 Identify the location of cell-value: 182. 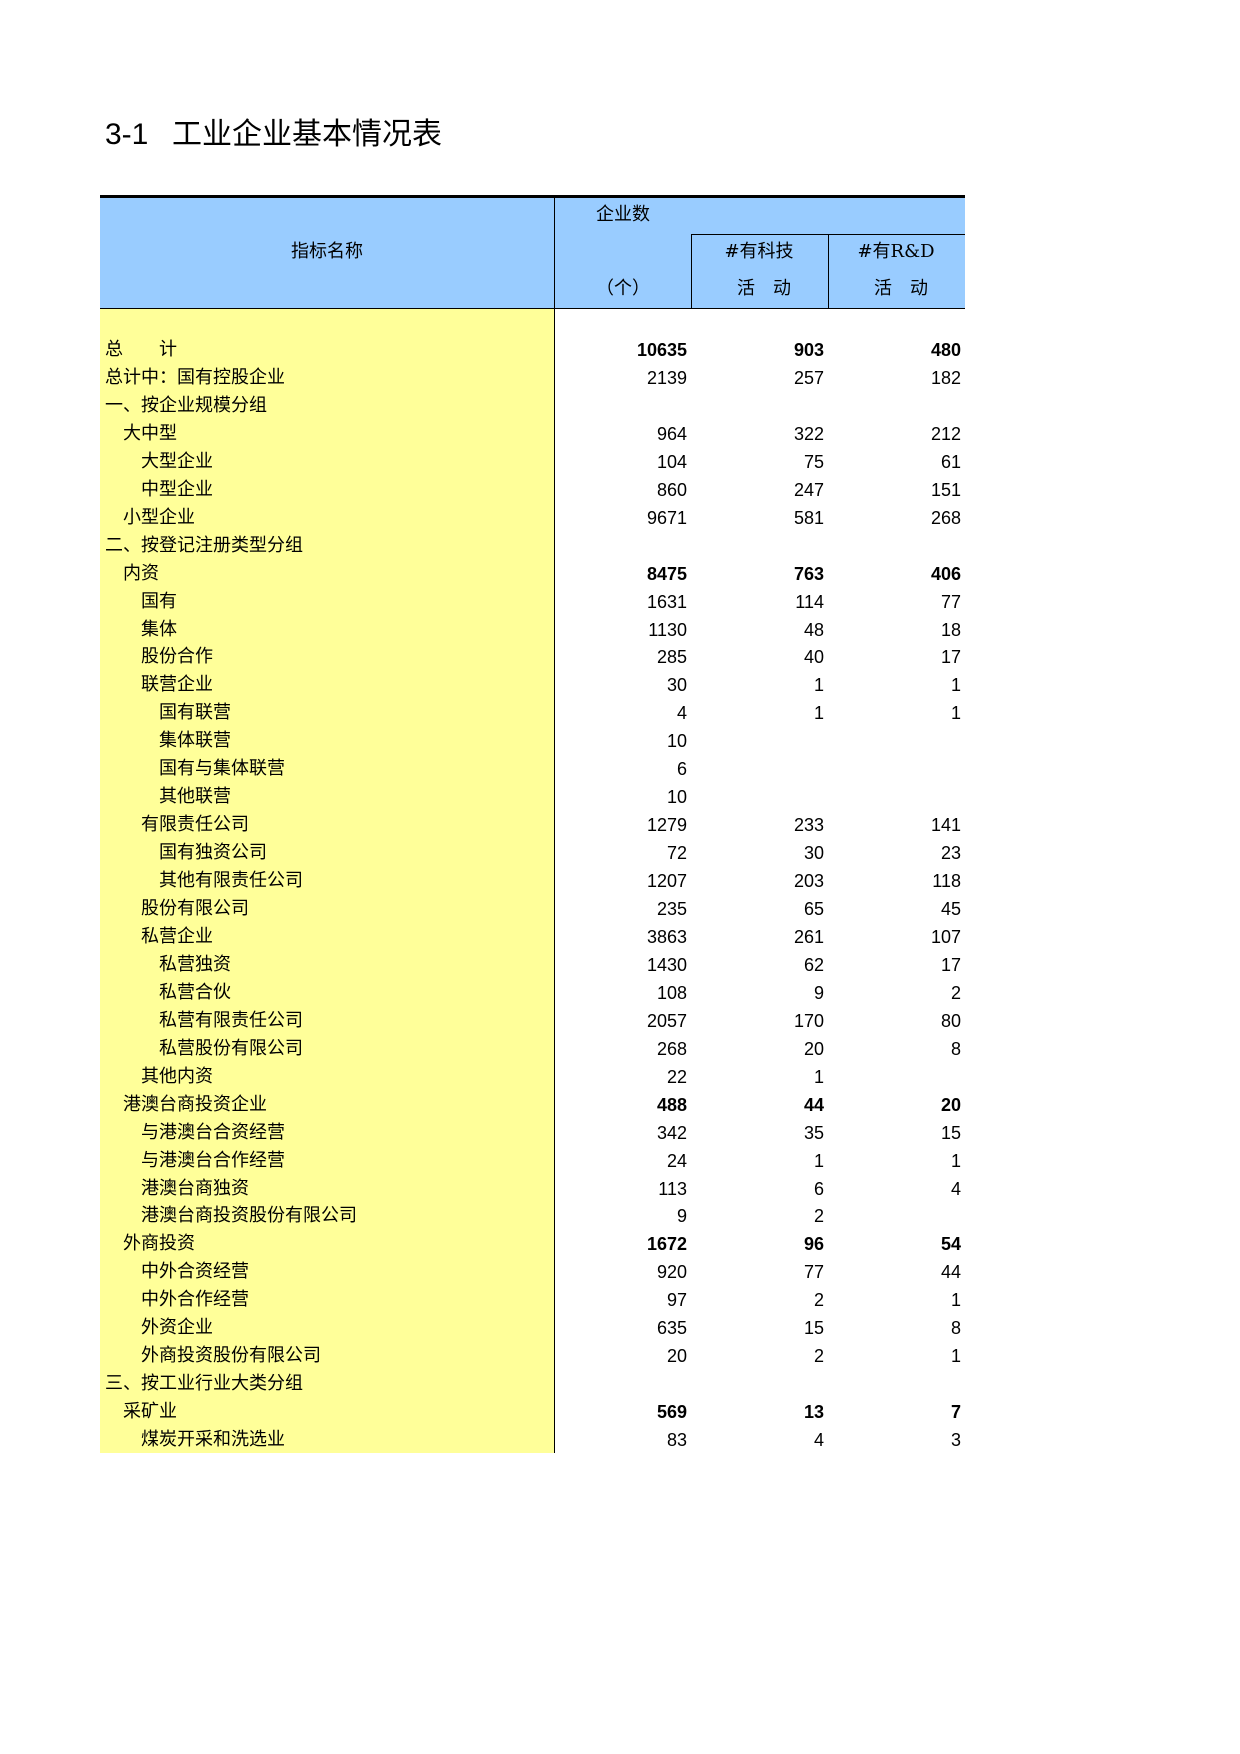
(945, 377).